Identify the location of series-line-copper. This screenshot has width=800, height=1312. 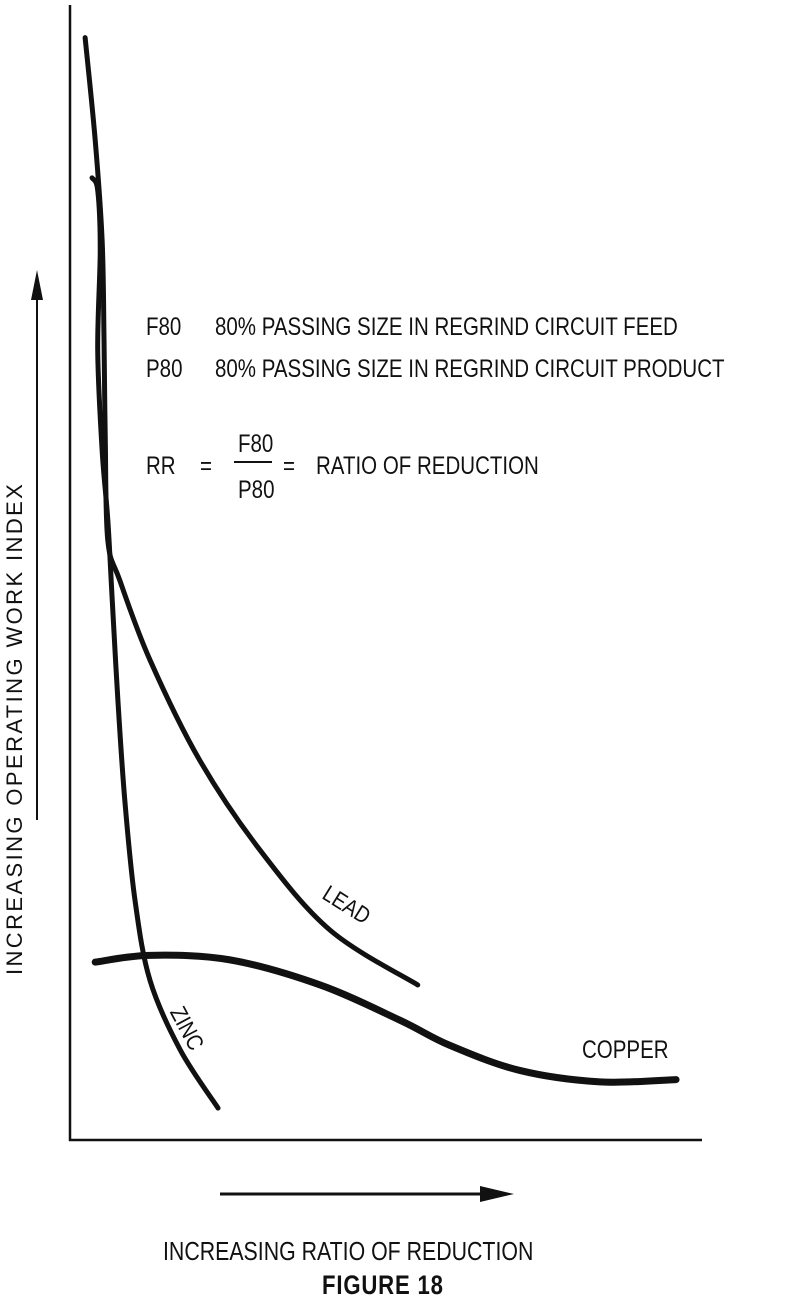
(385, 1018).